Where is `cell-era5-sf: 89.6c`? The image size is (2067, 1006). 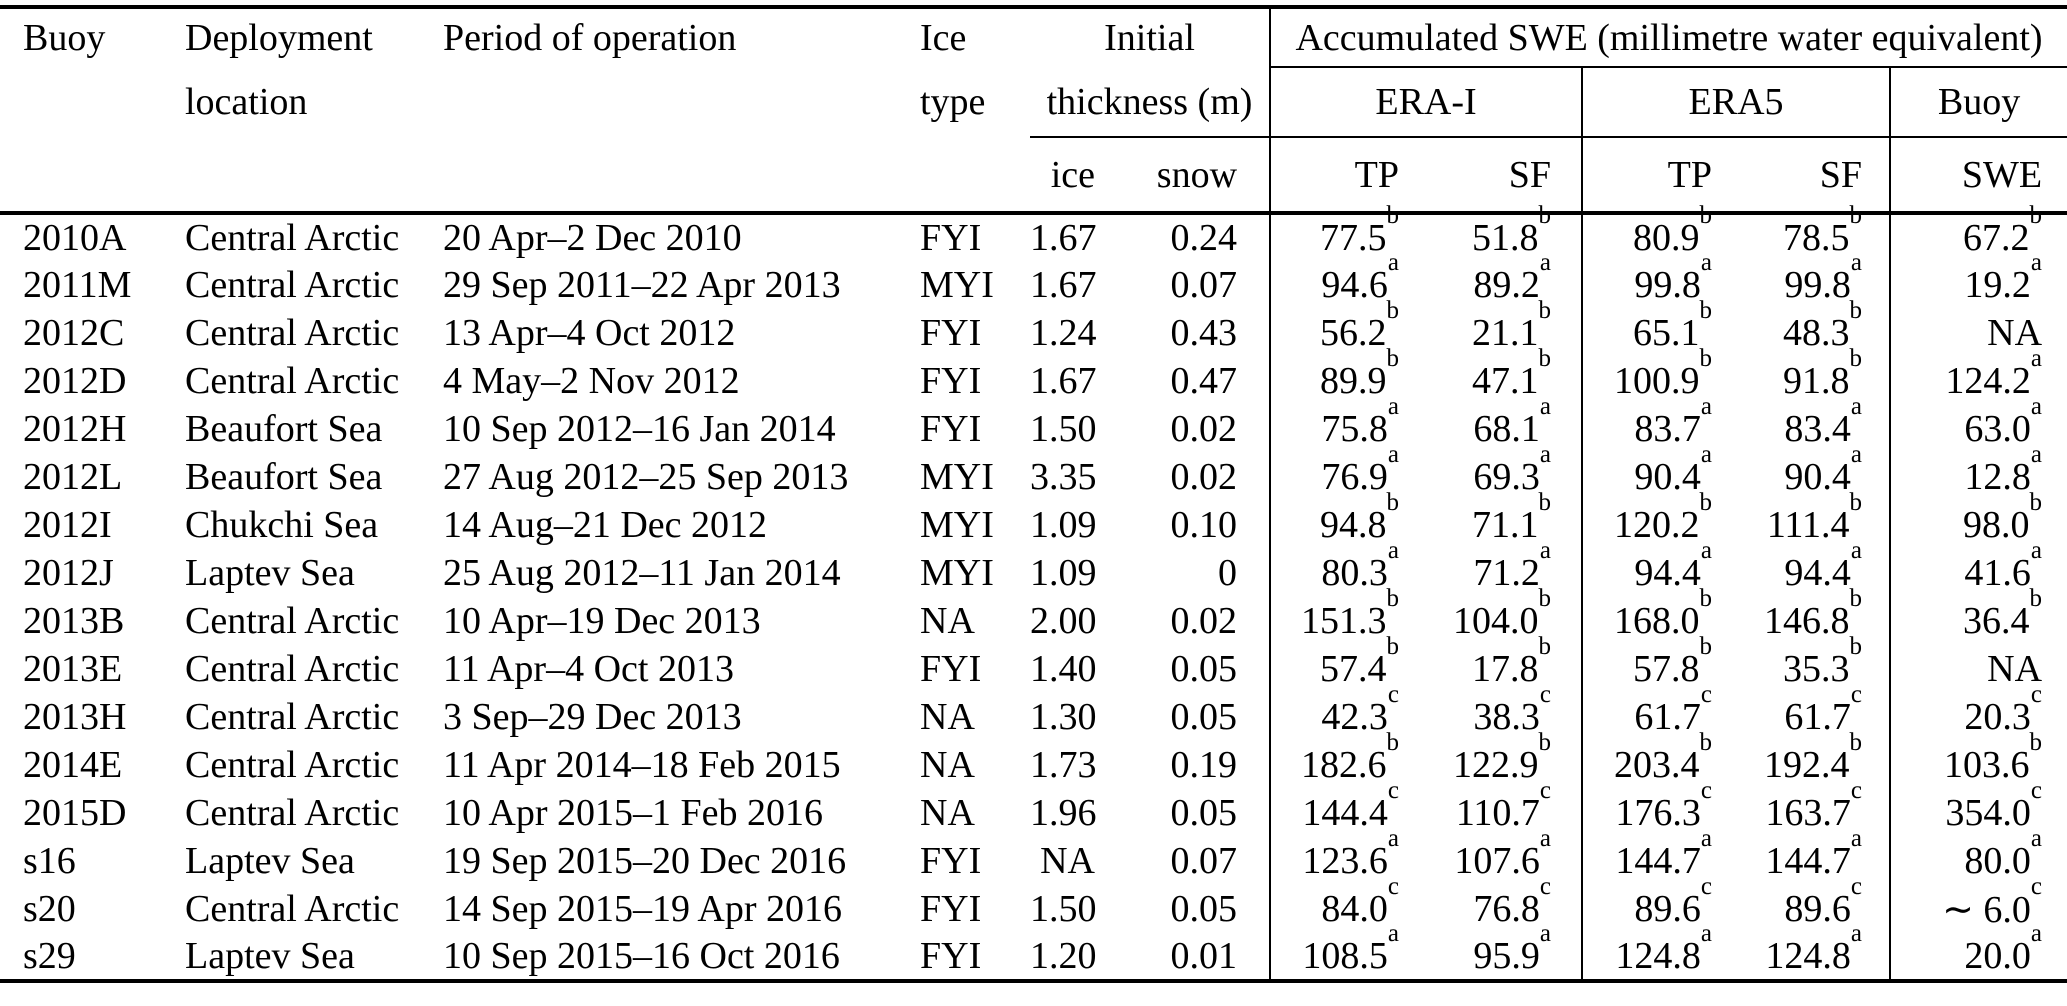
cell-era5-sf: 89.6c is located at coordinates (1823, 901).